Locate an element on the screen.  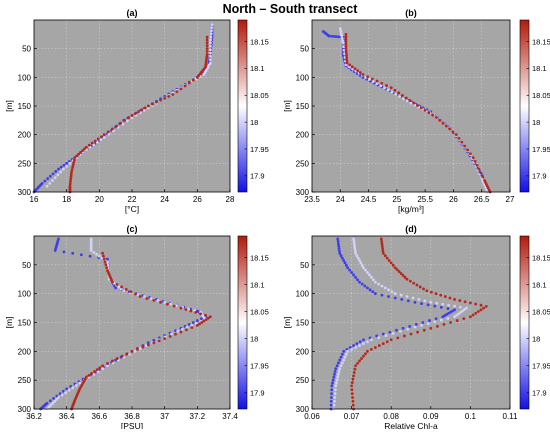
y-tick-label: 100 is located at coordinates (303, 77).